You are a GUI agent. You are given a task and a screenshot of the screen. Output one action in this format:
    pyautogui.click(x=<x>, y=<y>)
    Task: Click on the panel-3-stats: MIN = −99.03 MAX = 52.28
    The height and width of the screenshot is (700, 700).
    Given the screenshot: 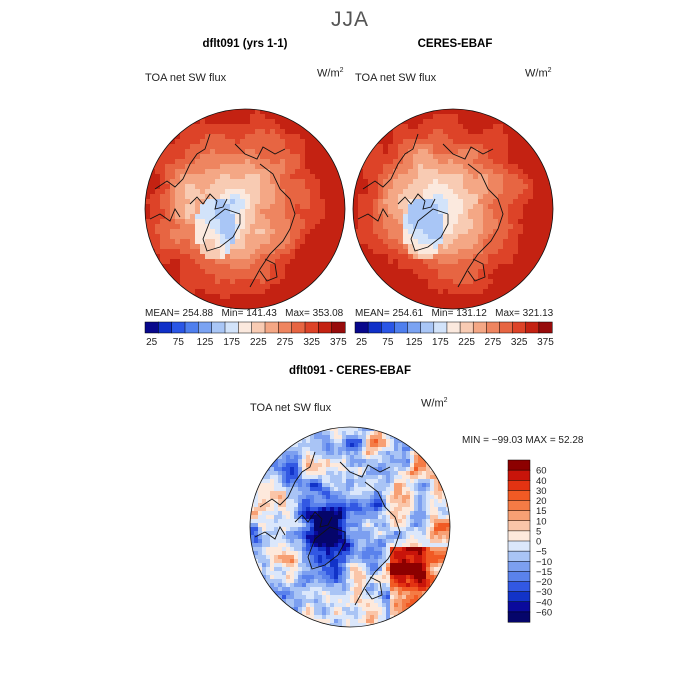 What is the action you would take?
    pyautogui.click(x=523, y=440)
    